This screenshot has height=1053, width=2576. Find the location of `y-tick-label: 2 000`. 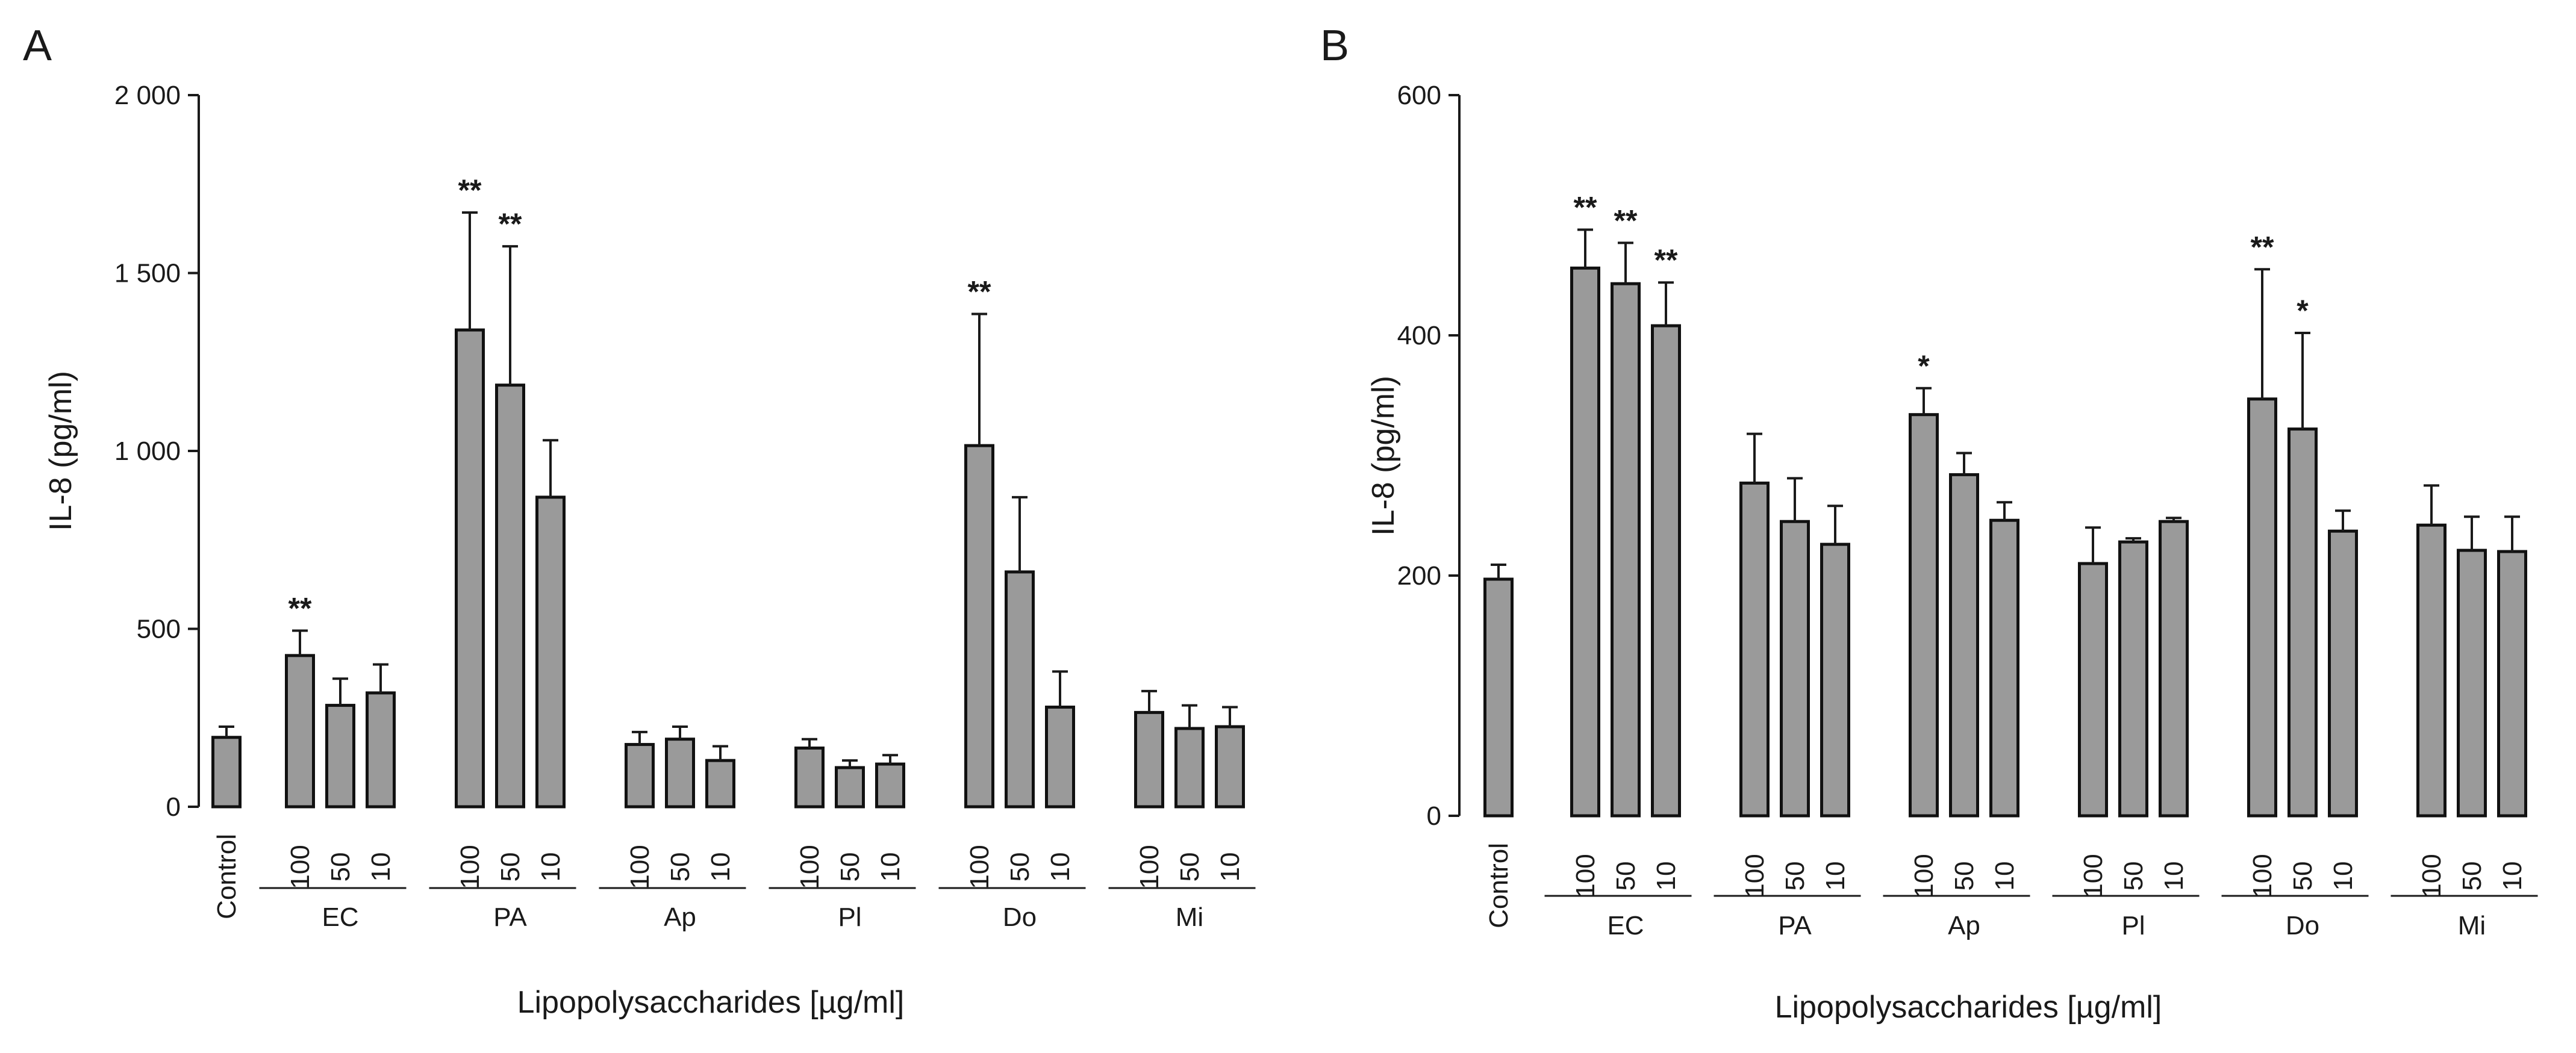

y-tick-label: 2 000 is located at coordinates (147, 95).